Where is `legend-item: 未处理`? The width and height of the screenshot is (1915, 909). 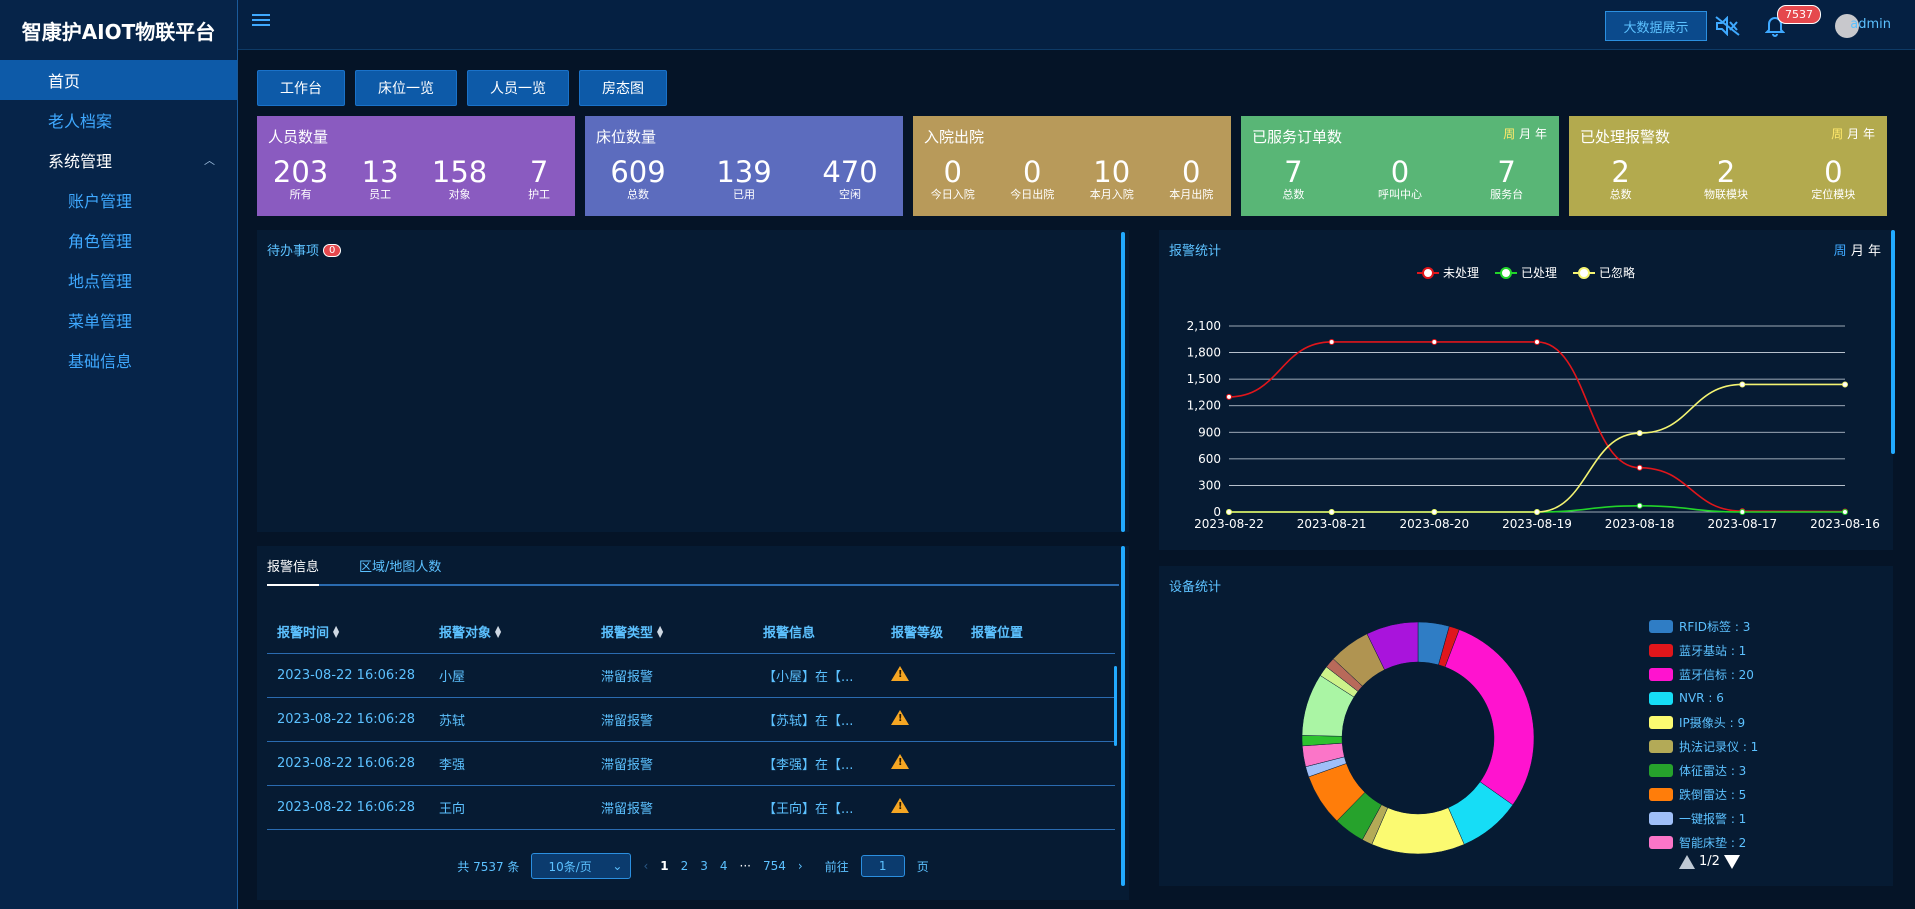
legend-item: 未处理 is located at coordinates (1447, 272).